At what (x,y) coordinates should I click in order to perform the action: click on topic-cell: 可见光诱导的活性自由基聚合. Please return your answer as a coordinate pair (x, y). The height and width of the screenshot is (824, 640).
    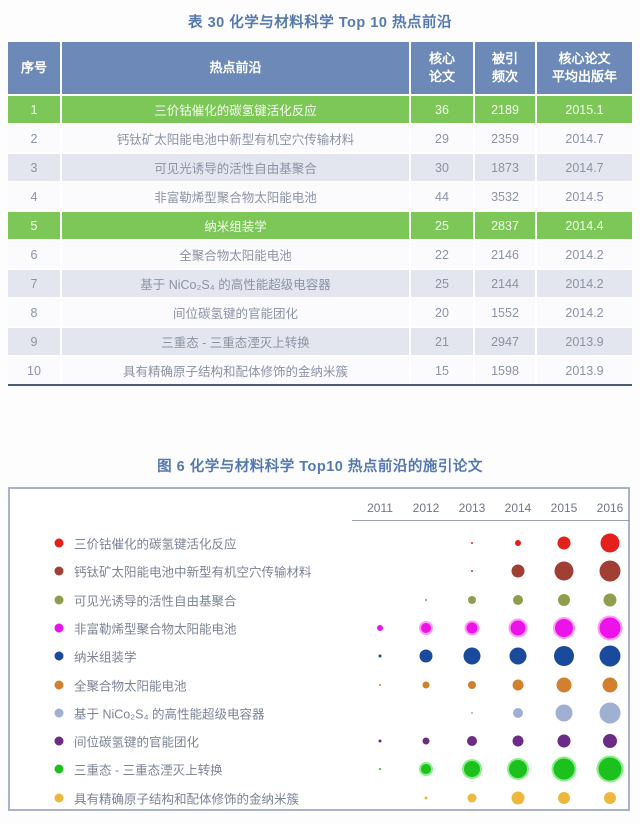
    Looking at the image, I should click on (235, 167).